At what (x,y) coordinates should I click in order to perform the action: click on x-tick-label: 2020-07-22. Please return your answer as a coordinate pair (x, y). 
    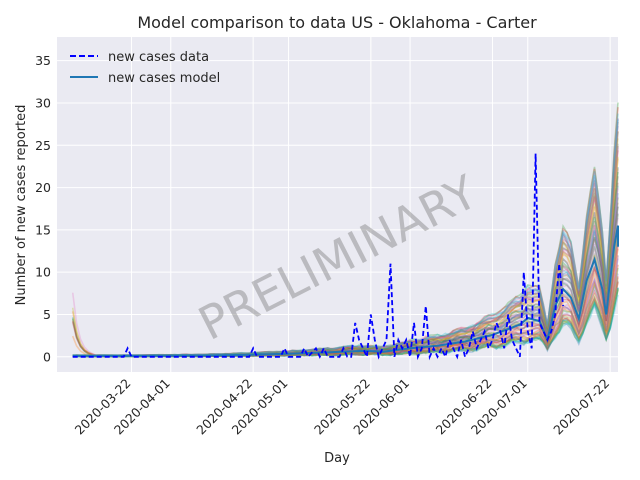
    Looking at the image, I should click on (581, 407).